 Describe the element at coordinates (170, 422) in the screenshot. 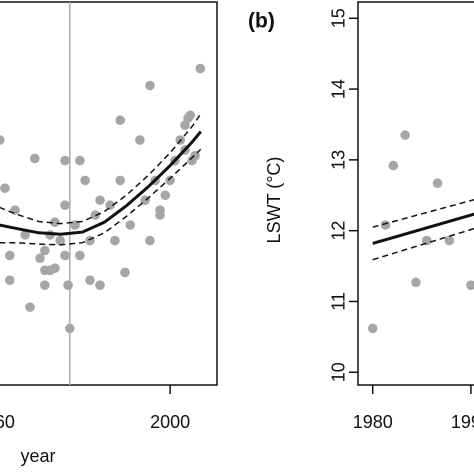

I see `x-tick-label: 2000` at that location.